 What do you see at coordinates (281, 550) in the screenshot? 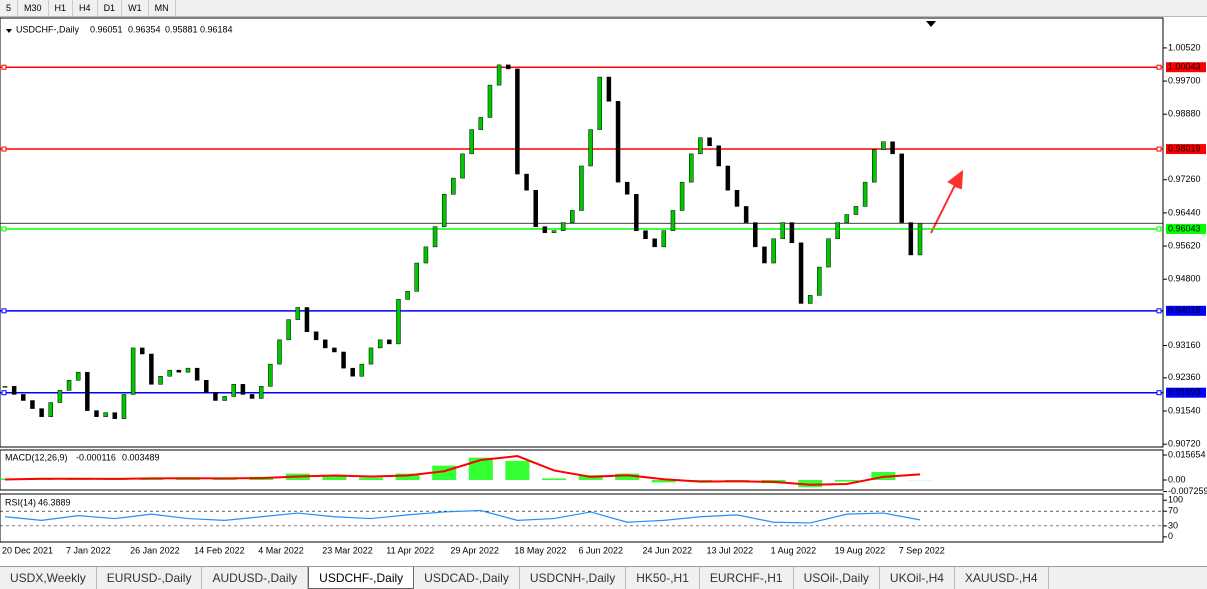
I see `x-tick-label: 4 Mar 2022` at bounding box center [281, 550].